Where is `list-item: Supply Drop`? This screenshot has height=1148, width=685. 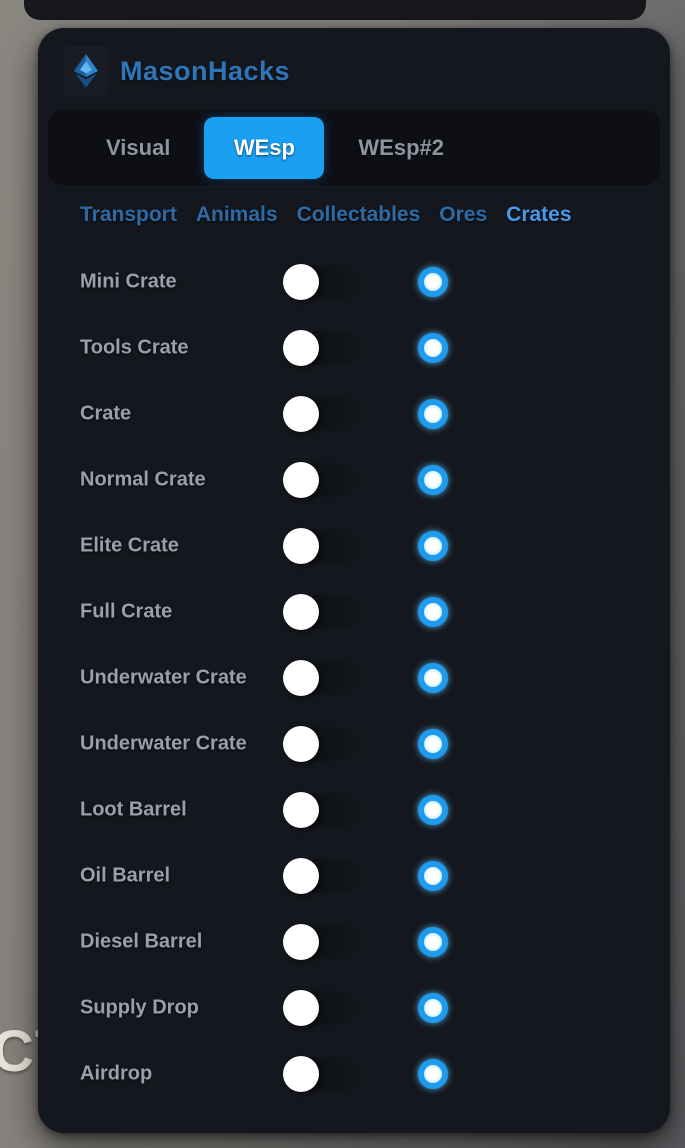 list-item: Supply Drop is located at coordinates (354, 1008).